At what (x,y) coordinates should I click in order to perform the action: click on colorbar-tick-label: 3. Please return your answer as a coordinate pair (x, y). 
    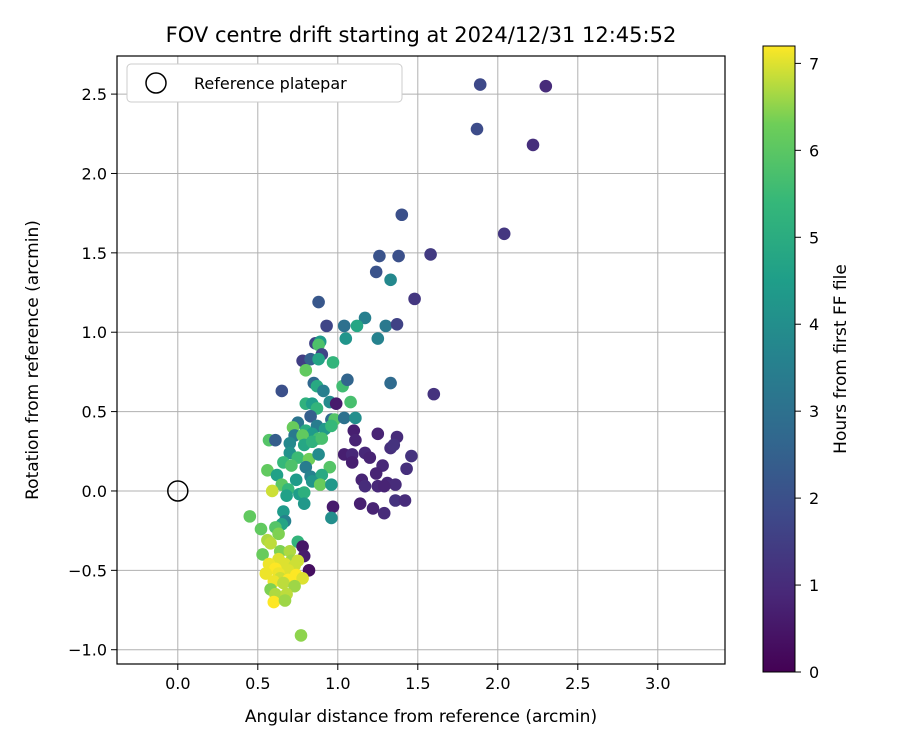
    Looking at the image, I should click on (814, 411).